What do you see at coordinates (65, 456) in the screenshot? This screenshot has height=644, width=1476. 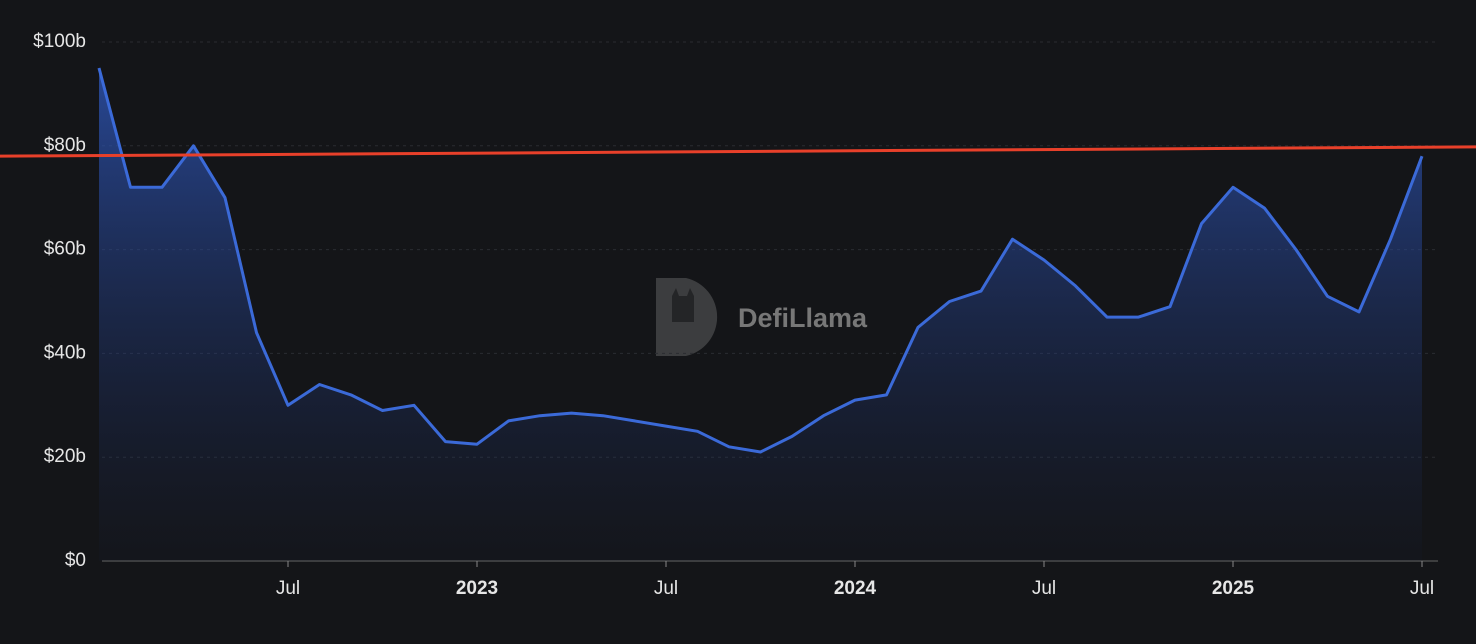 I see `y-tick-label: $20b` at bounding box center [65, 456].